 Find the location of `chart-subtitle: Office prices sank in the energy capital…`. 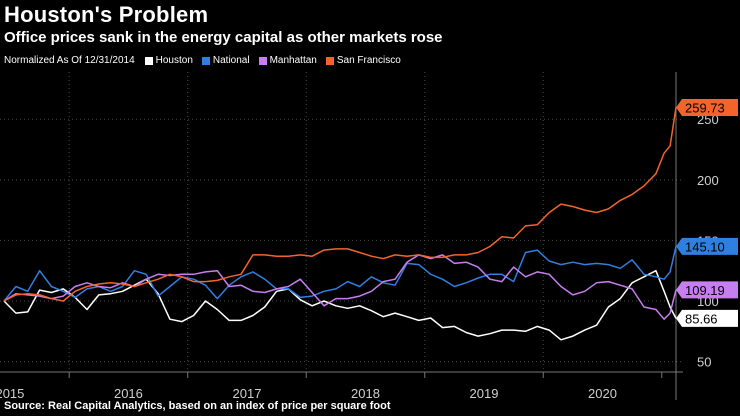

chart-subtitle: Office prices sank in the energy capital… is located at coordinates (223, 37).